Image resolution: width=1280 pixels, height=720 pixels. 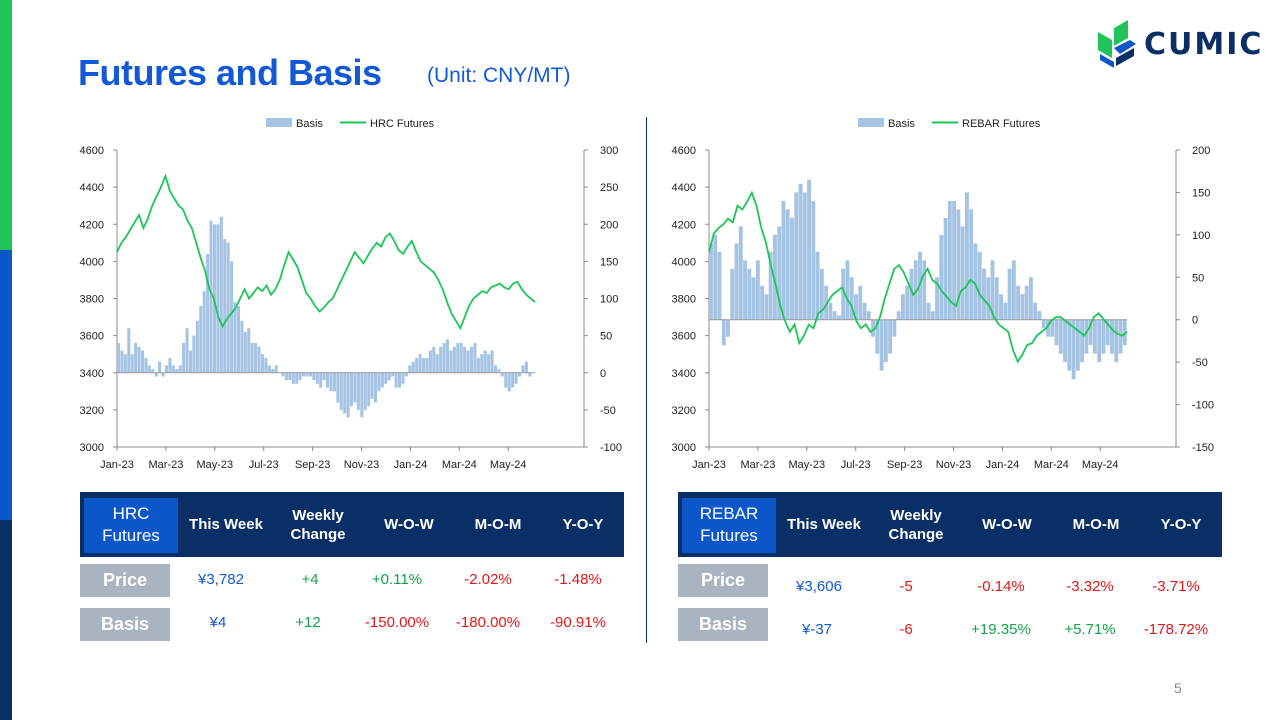 I want to click on rebar-price-wow: -0.14%, so click(x=1001, y=586).